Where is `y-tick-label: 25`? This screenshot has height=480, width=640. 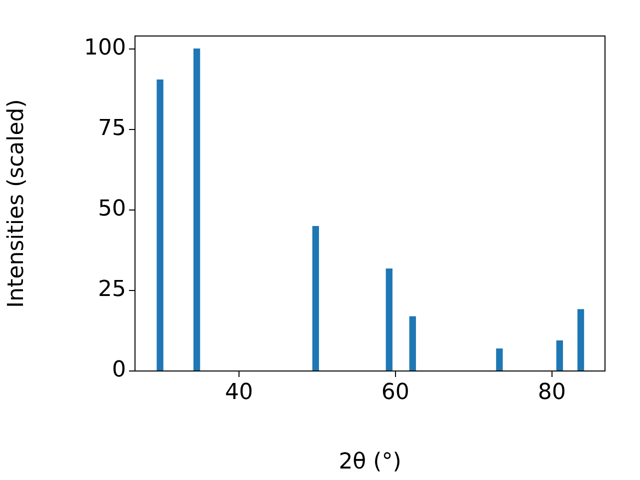 y-tick-label: 25 is located at coordinates (112, 289).